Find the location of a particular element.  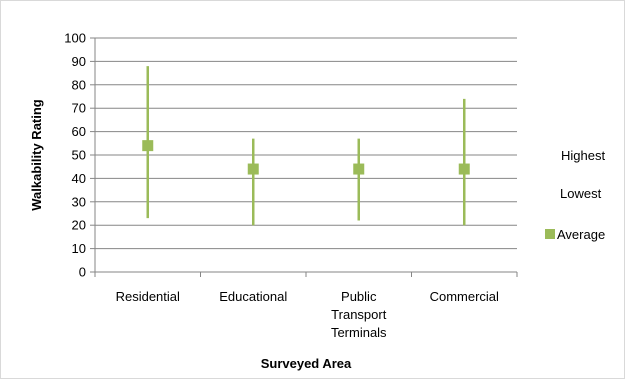

y-tick-label: 90 is located at coordinates (79, 61).